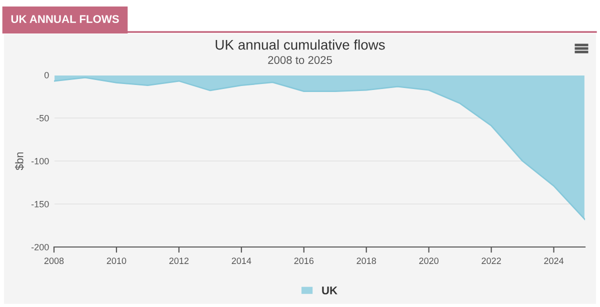 This screenshot has height=307, width=600. Describe the element at coordinates (554, 261) in the screenshot. I see `x-tick-label: 2024` at that location.